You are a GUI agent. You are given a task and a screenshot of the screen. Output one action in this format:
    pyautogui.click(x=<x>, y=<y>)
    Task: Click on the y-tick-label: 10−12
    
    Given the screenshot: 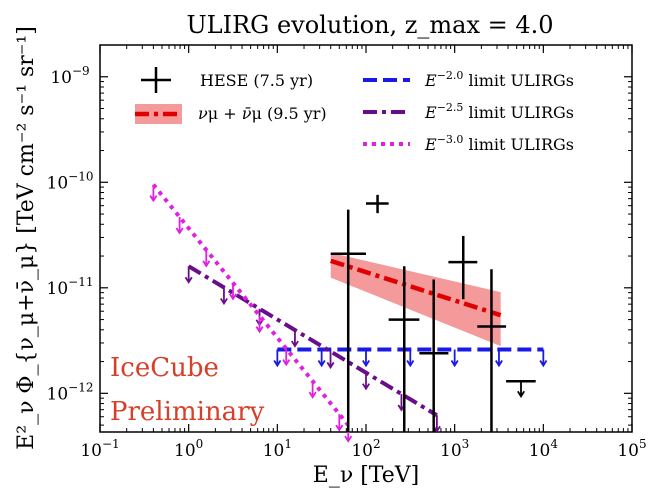 What is the action you would take?
    pyautogui.click(x=70, y=392)
    